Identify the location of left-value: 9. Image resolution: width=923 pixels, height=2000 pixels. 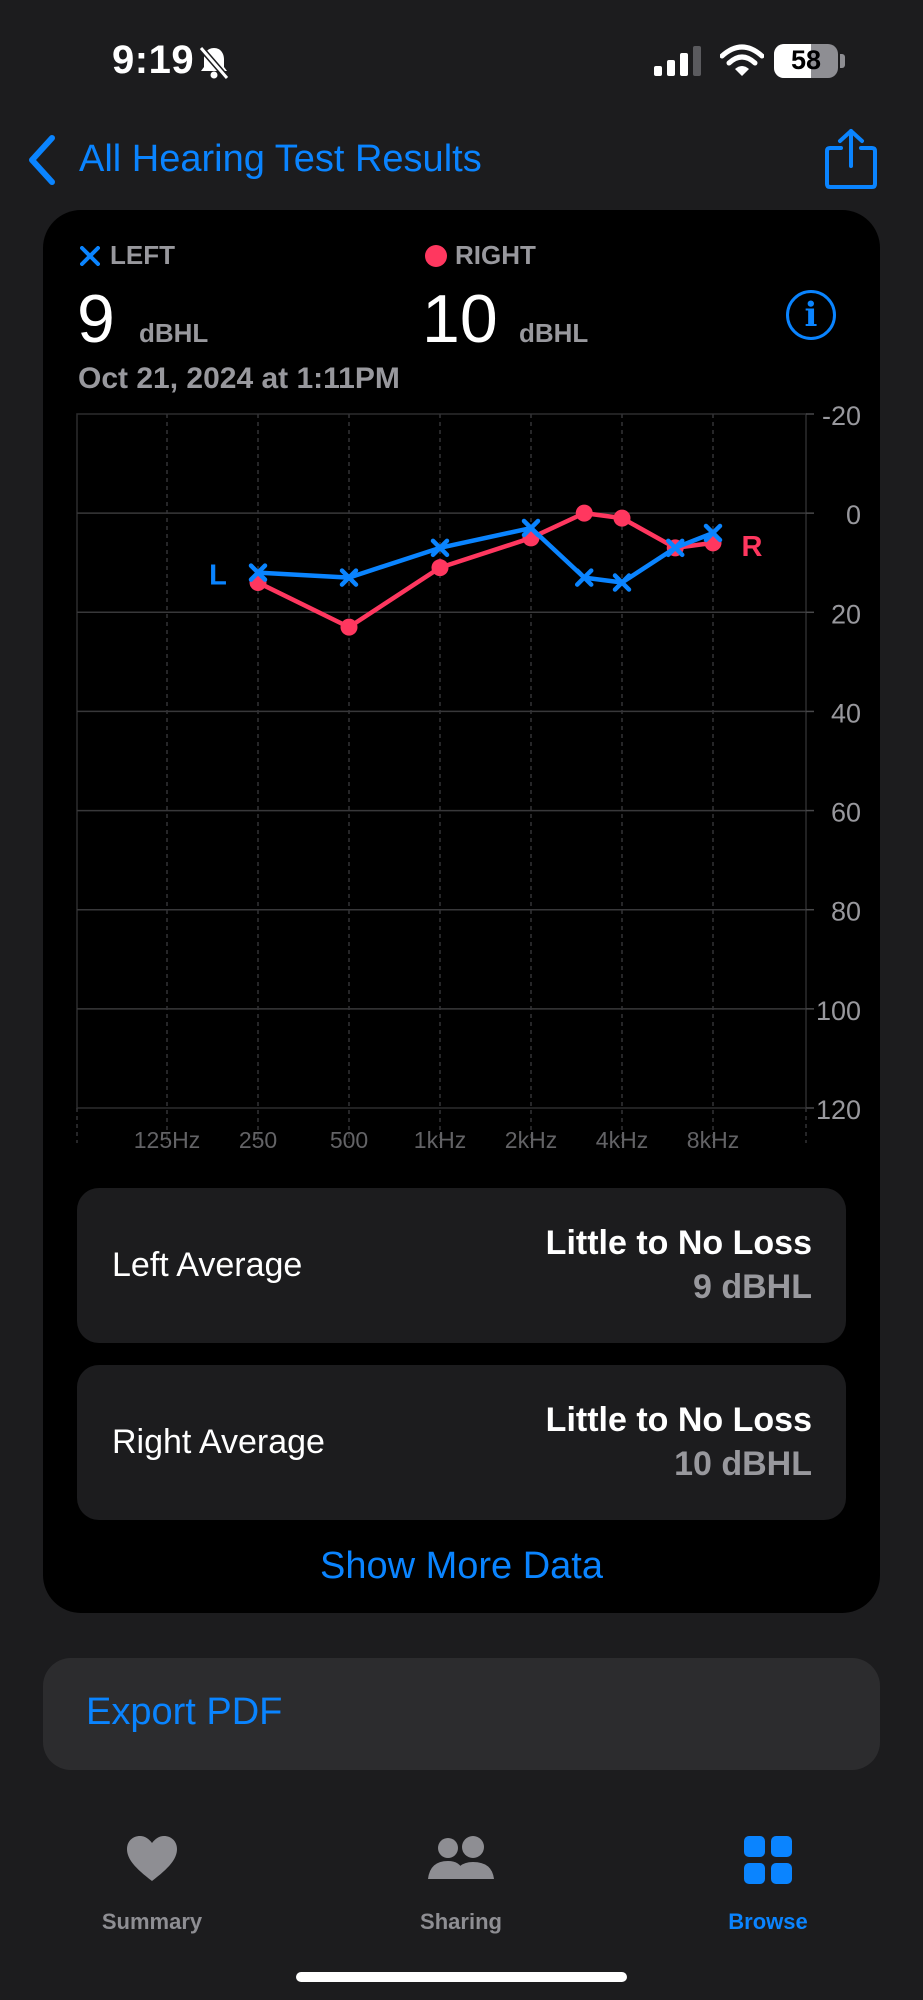
(96, 319).